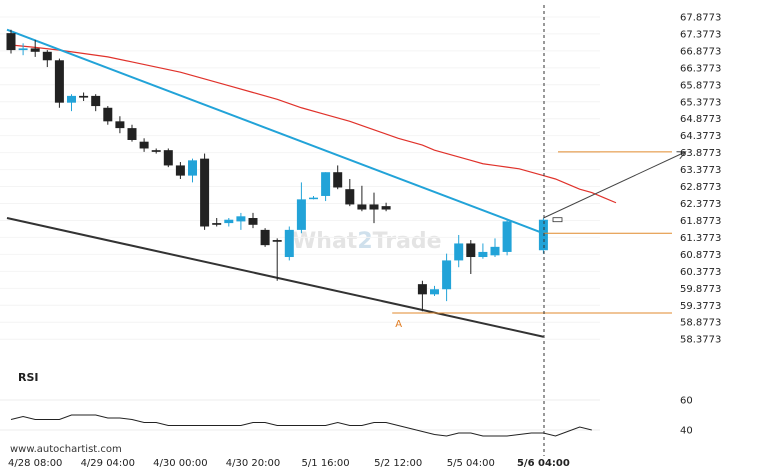 Image resolution: width=760 pixels, height=475 pixels. I want to click on price-tick-label: 67.8773, so click(700, 17).